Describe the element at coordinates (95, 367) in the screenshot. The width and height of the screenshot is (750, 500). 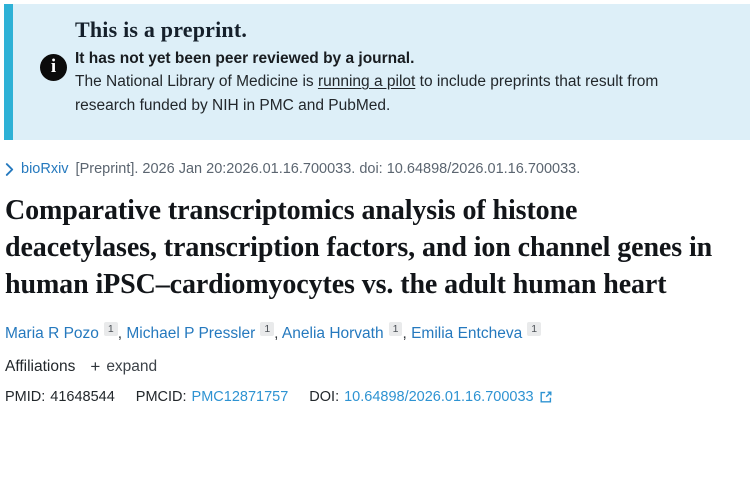
I see `plus-icon: +` at that location.